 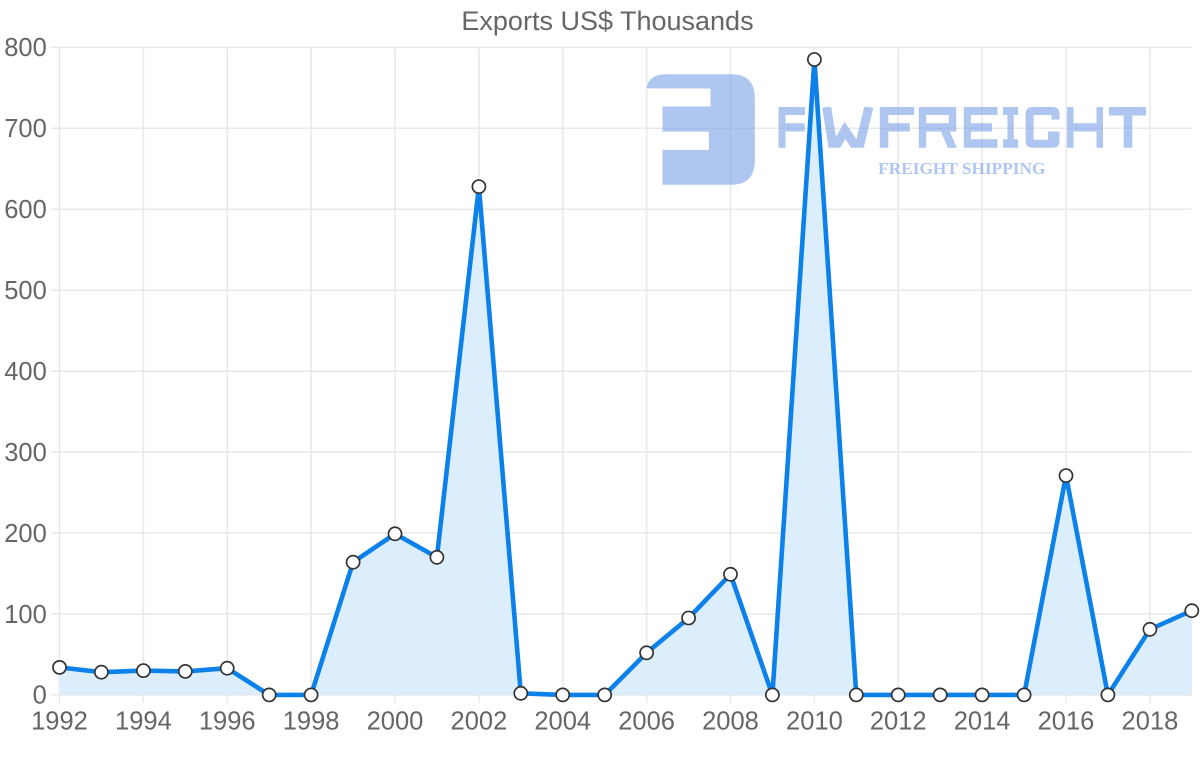 I want to click on svg-text: 2008, so click(x=730, y=722).